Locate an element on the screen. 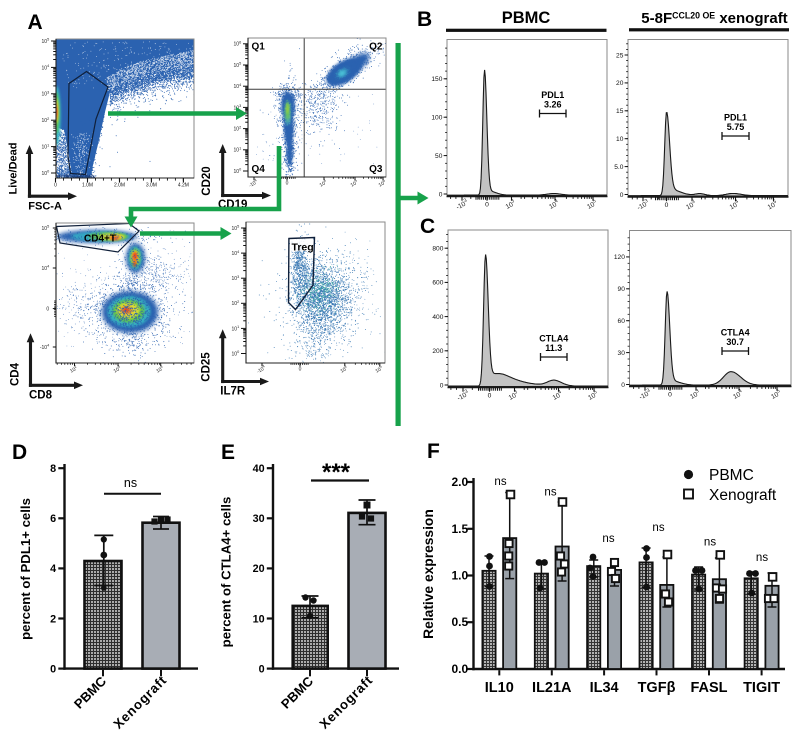 The height and width of the screenshot is (750, 804). svg-text: 5-8FCCL20 OE xenograft is located at coordinates (714, 18).